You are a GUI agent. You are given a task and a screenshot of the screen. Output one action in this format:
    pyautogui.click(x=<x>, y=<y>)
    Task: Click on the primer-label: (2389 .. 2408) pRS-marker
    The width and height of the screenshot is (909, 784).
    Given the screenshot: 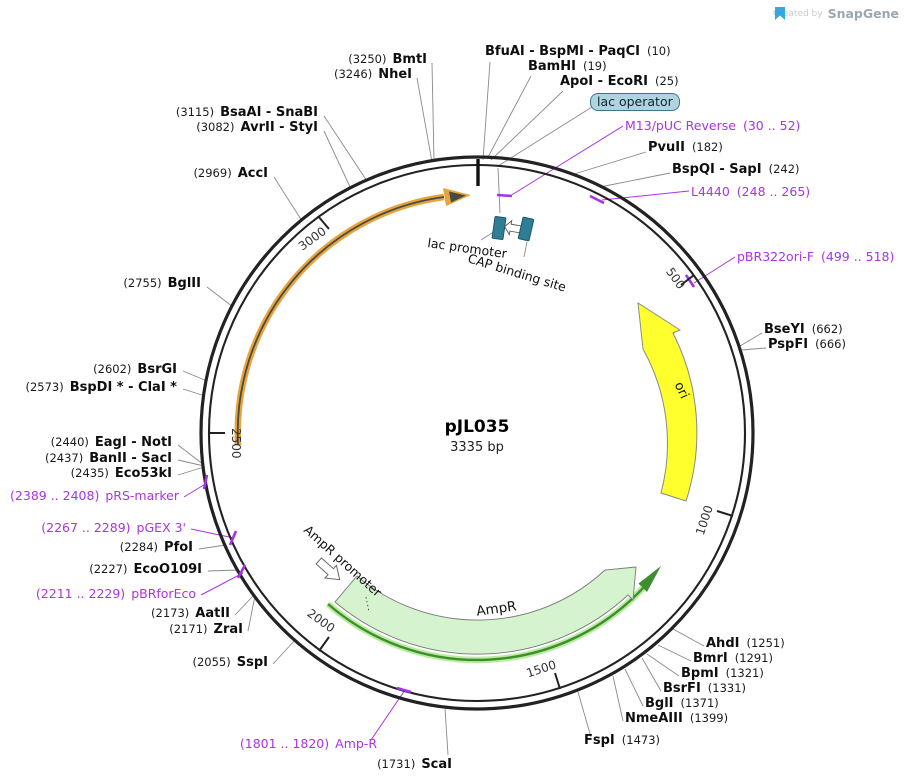 What is the action you would take?
    pyautogui.click(x=94, y=495)
    